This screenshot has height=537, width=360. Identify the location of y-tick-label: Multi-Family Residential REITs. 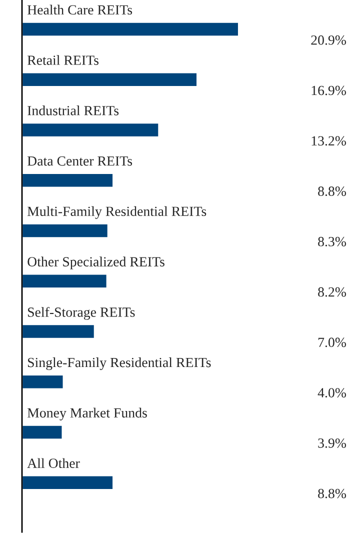
(116, 212).